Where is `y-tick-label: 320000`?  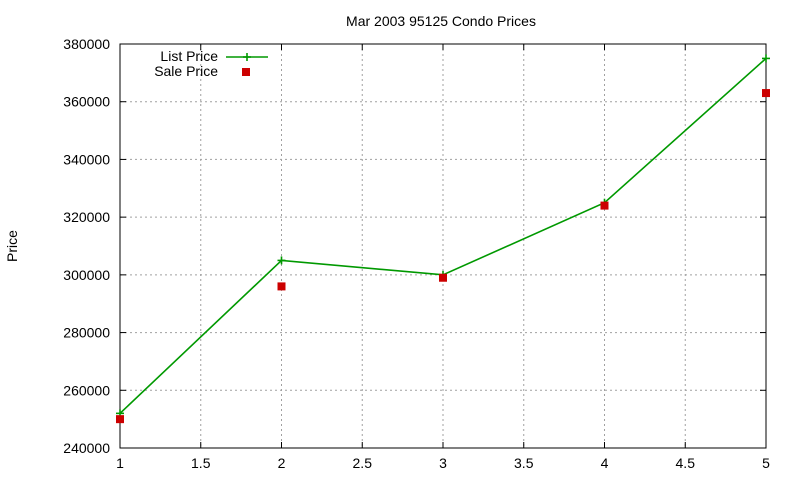
y-tick-label: 320000 is located at coordinates (86, 217).